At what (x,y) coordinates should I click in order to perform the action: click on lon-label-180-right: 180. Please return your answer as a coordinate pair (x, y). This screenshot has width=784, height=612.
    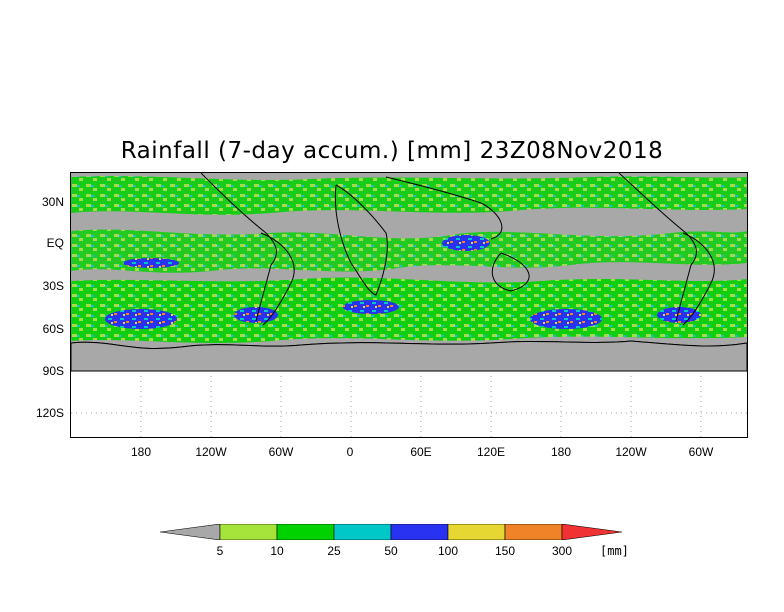
    Looking at the image, I should click on (561, 452).